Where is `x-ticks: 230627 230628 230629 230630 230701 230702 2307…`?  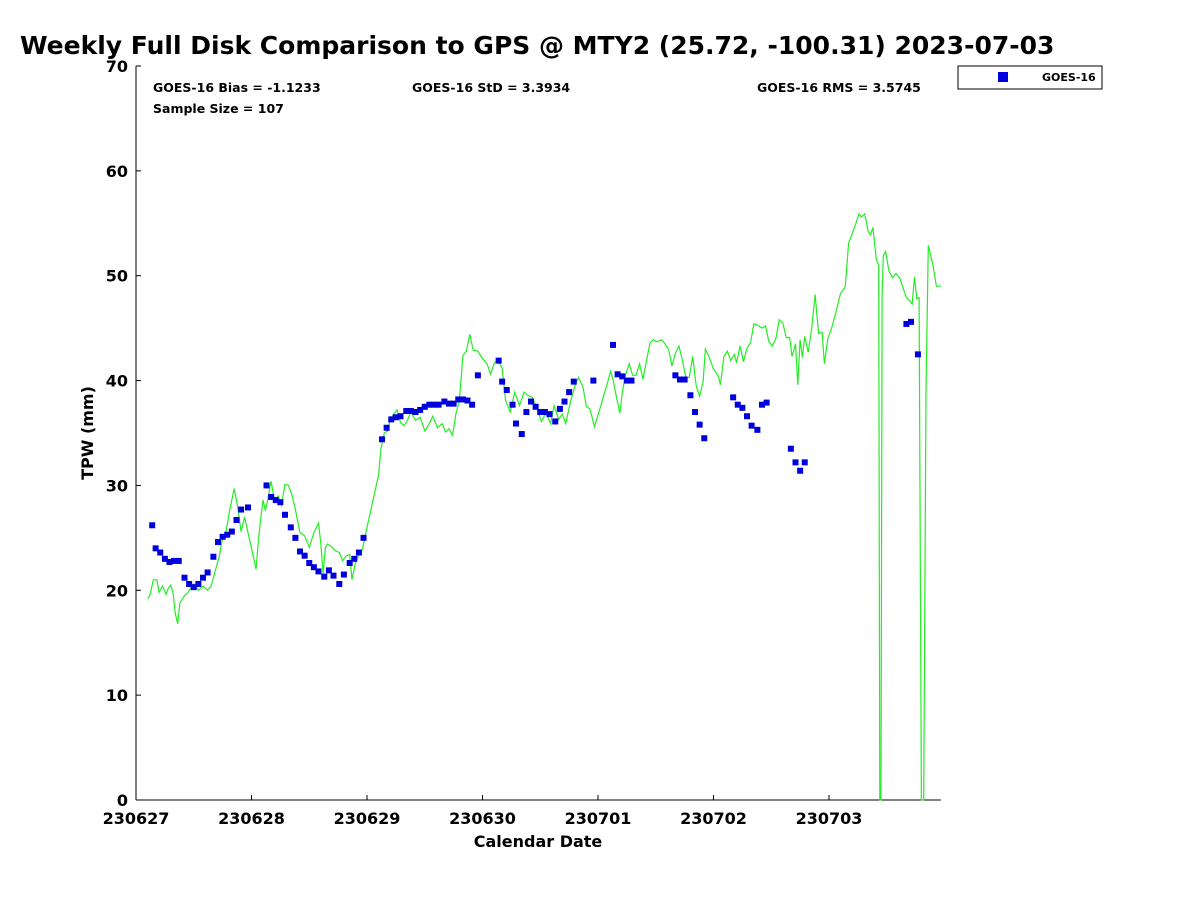
x-ticks: 230627 230628 230629 230630 230701 230702 2307… is located at coordinates (483, 811).